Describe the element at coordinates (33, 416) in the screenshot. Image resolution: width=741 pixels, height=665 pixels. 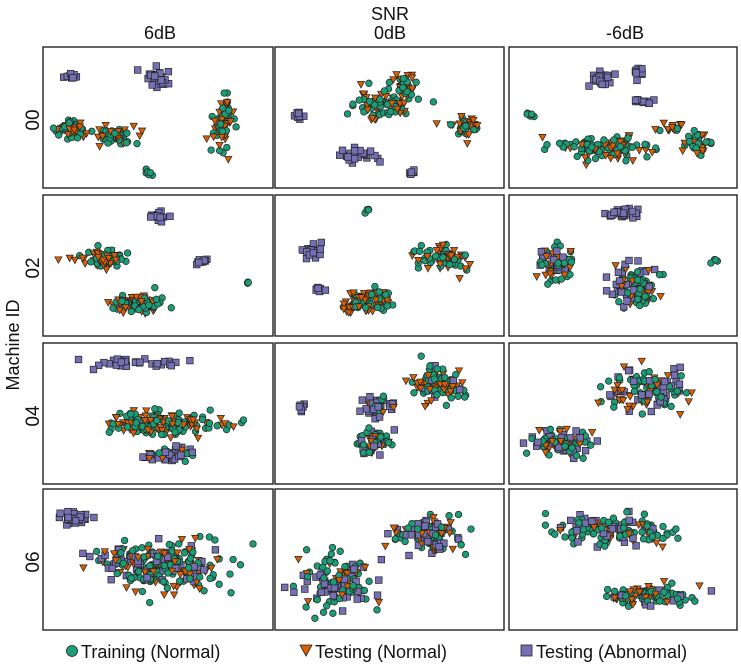
I see `row-label-04: 04` at that location.